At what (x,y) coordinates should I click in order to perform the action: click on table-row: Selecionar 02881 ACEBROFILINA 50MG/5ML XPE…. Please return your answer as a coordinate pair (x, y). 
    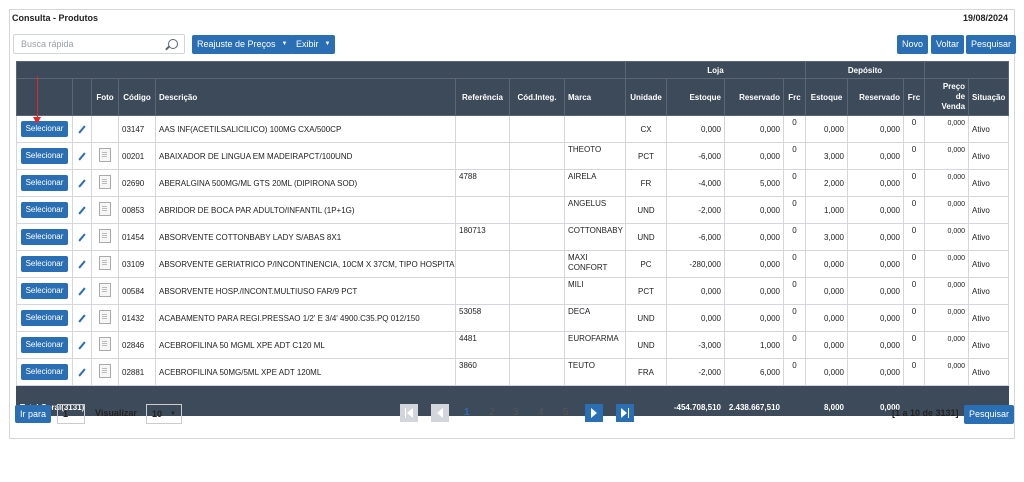
    Looking at the image, I should click on (513, 372).